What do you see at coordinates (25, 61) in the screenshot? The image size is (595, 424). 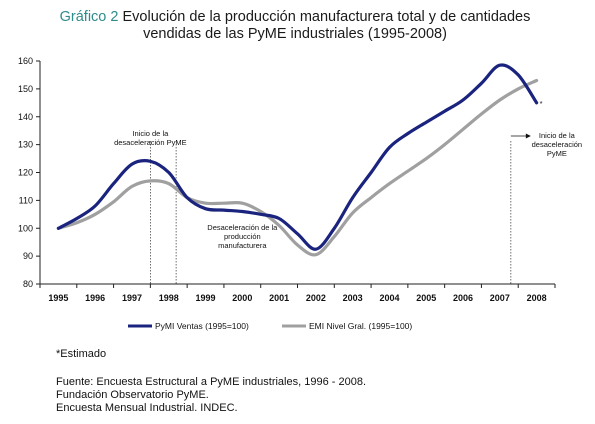 I see `y-tick-label: 160` at bounding box center [25, 61].